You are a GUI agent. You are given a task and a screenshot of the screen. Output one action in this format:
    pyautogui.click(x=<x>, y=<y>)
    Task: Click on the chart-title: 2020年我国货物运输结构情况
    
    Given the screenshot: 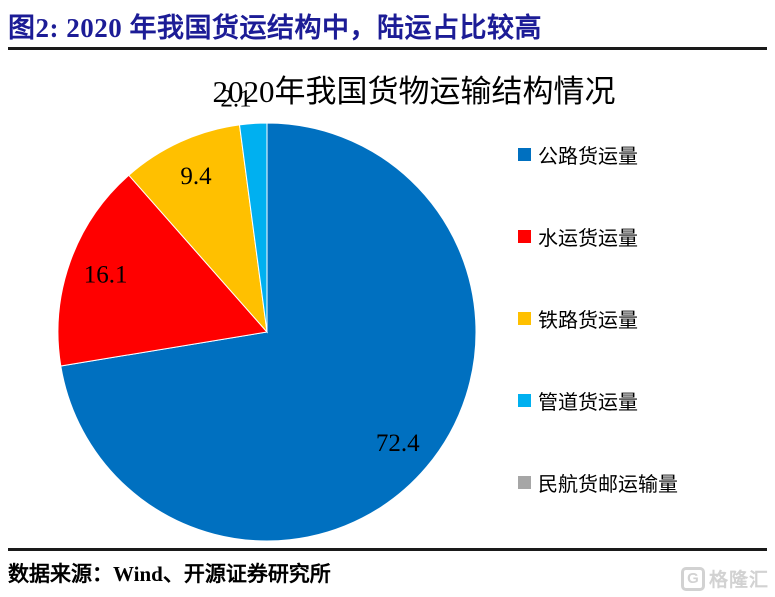 What is the action you would take?
    pyautogui.click(x=414, y=91)
    